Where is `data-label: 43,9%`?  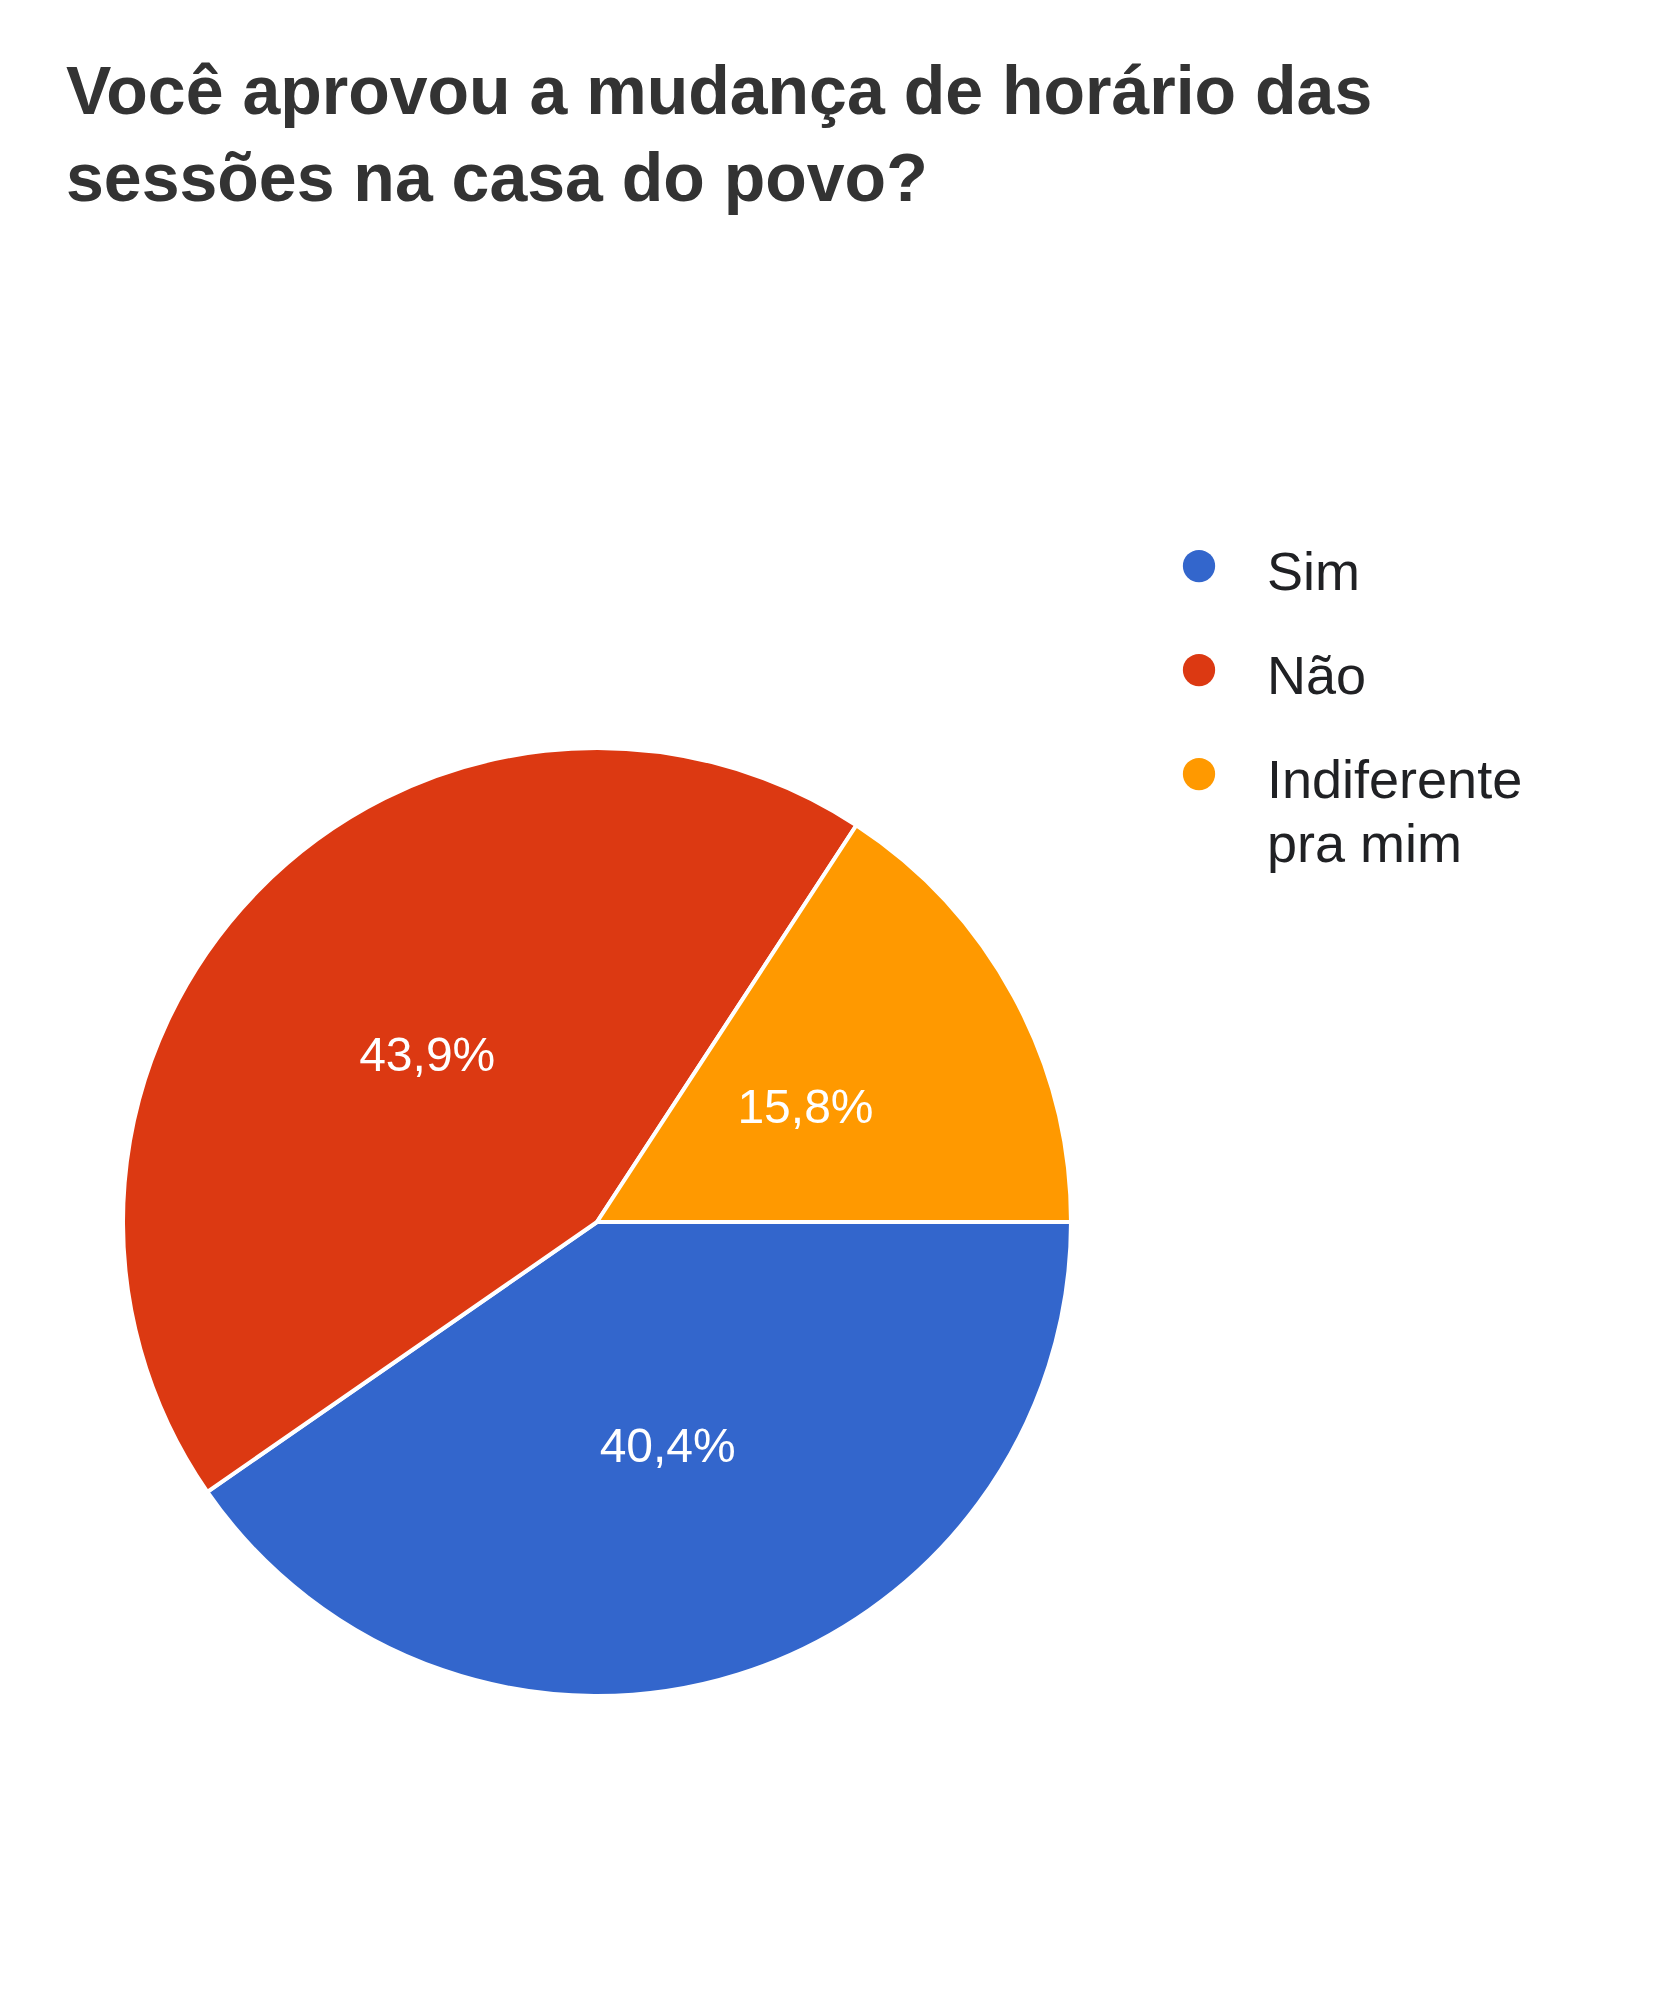
data-label: 43,9% is located at coordinates (427, 1054).